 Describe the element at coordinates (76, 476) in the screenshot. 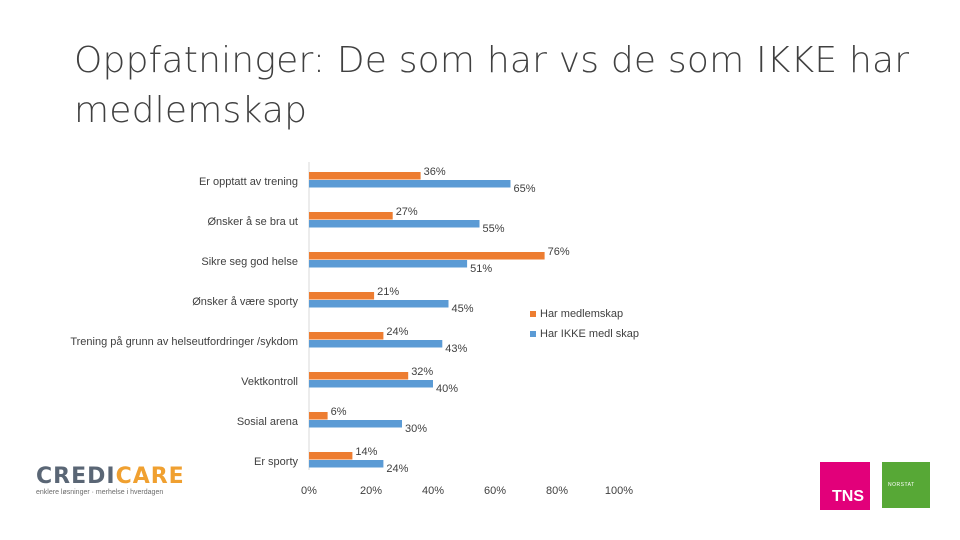

I see `credicare-logo-prefix: CREDI` at that location.